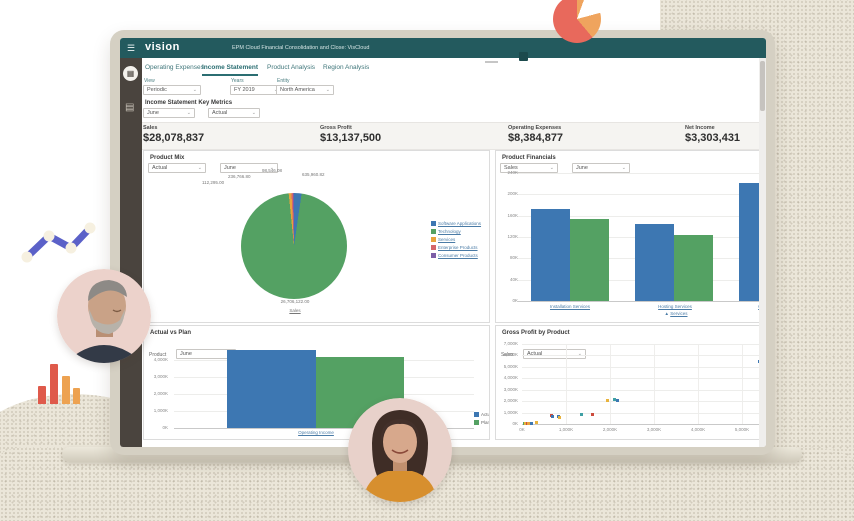  Describe the element at coordinates (535, 354) in the screenshot. I see `dropdown-value: Actual` at that location.